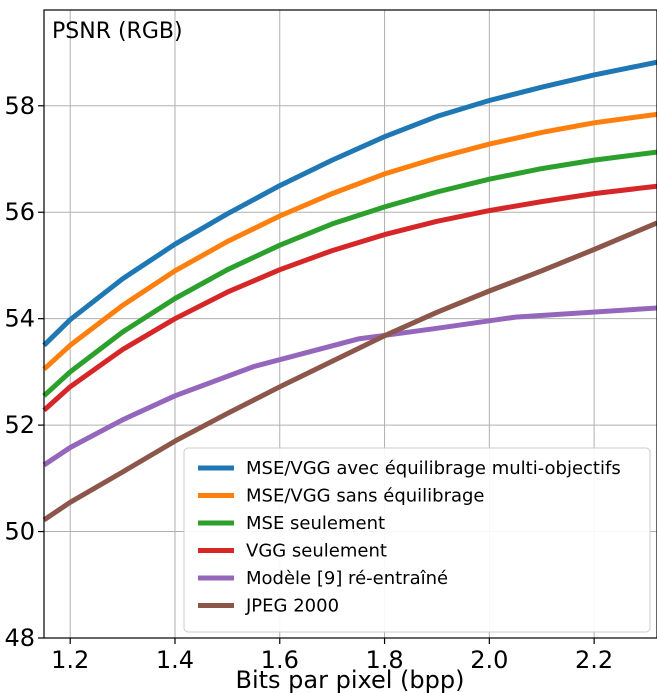 Image resolution: width=657 pixels, height=693 pixels. Describe the element at coordinates (316, 551) in the screenshot. I see `legend-label: VGG seulement` at that location.